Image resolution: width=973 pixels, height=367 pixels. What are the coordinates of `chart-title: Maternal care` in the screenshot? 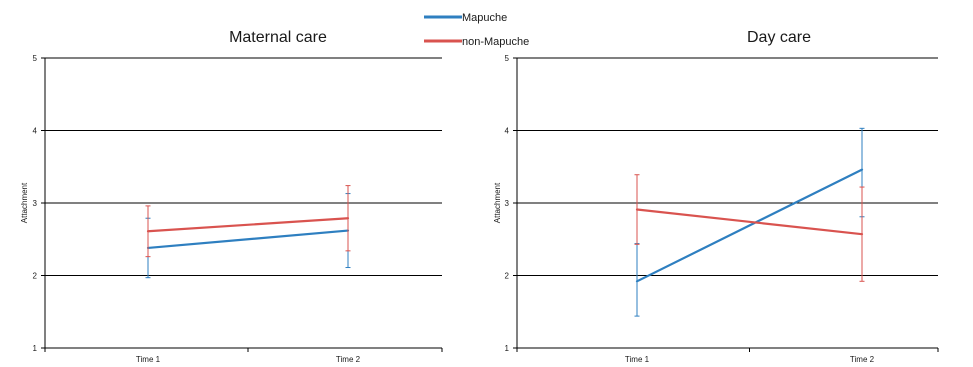 It's located at (278, 37).